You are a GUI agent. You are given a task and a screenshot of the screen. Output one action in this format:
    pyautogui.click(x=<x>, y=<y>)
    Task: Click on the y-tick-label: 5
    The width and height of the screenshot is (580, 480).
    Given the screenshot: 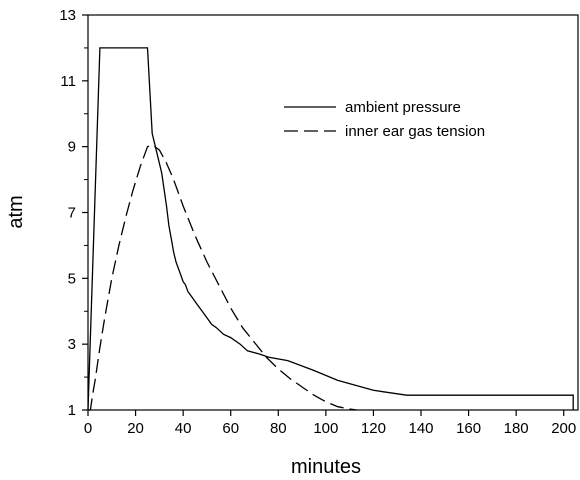 What is the action you would take?
    pyautogui.click(x=72, y=278)
    